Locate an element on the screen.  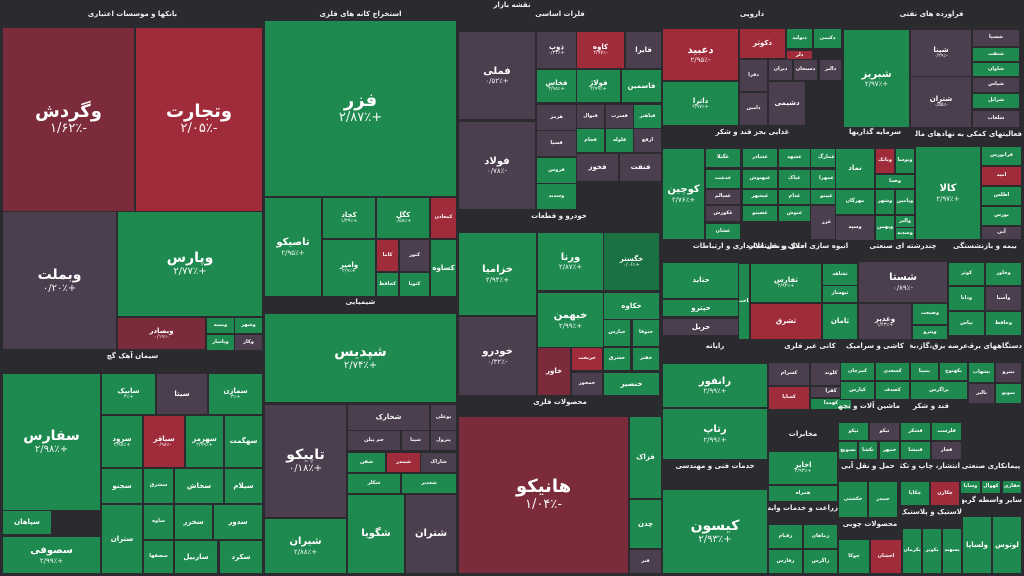
stock-tile: رانفور +۲/۹۹٪ is located at coordinates (715, 385).